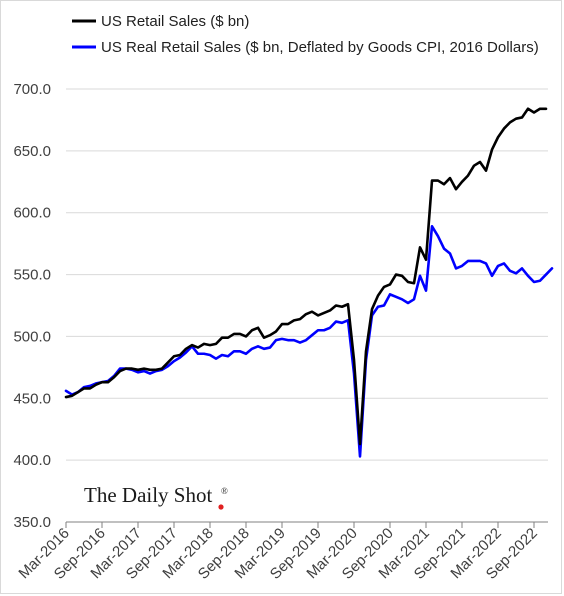  Describe the element at coordinates (224, 491) in the screenshot. I see `brand-registered-mark: ®` at that location.